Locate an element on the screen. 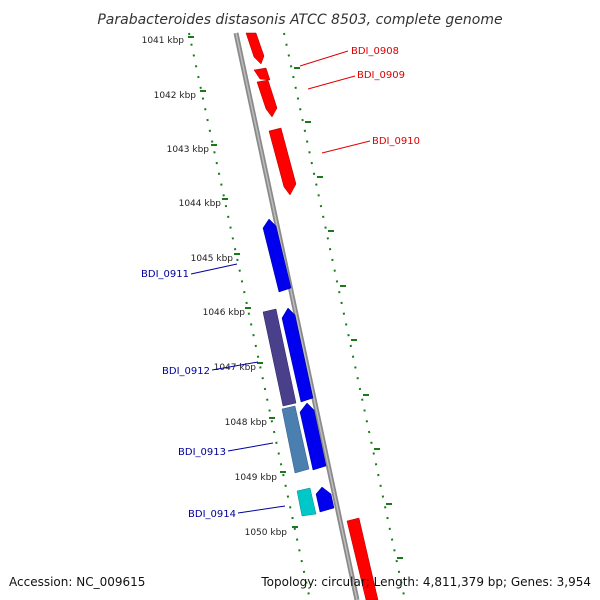 The height and width of the screenshot is (600, 600). gene-label-bdi-0911: BDI_0911 is located at coordinates (165, 274).